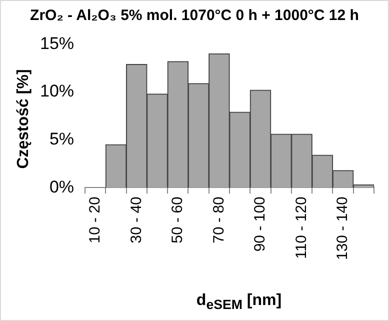 The height and width of the screenshot is (321, 389). Describe the element at coordinates (57, 43) in the screenshot. I see `y-tick-label: 15%` at that location.